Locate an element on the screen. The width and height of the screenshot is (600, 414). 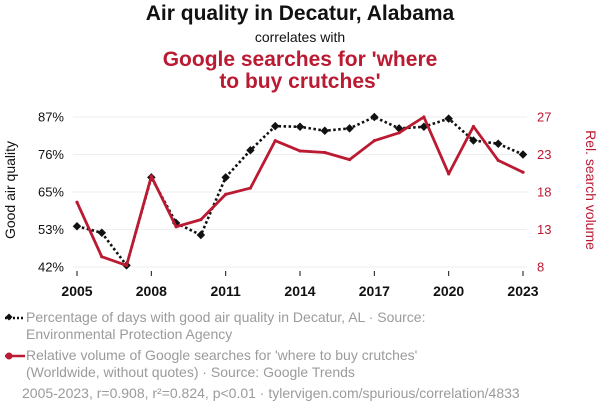
y-left-tick-label: 65% is located at coordinates (51, 192).